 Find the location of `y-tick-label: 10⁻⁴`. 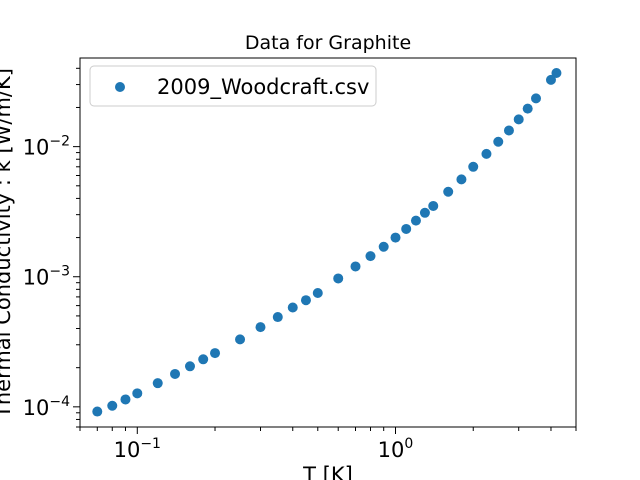

y-tick-label: 10⁻⁴ is located at coordinates (46, 407).